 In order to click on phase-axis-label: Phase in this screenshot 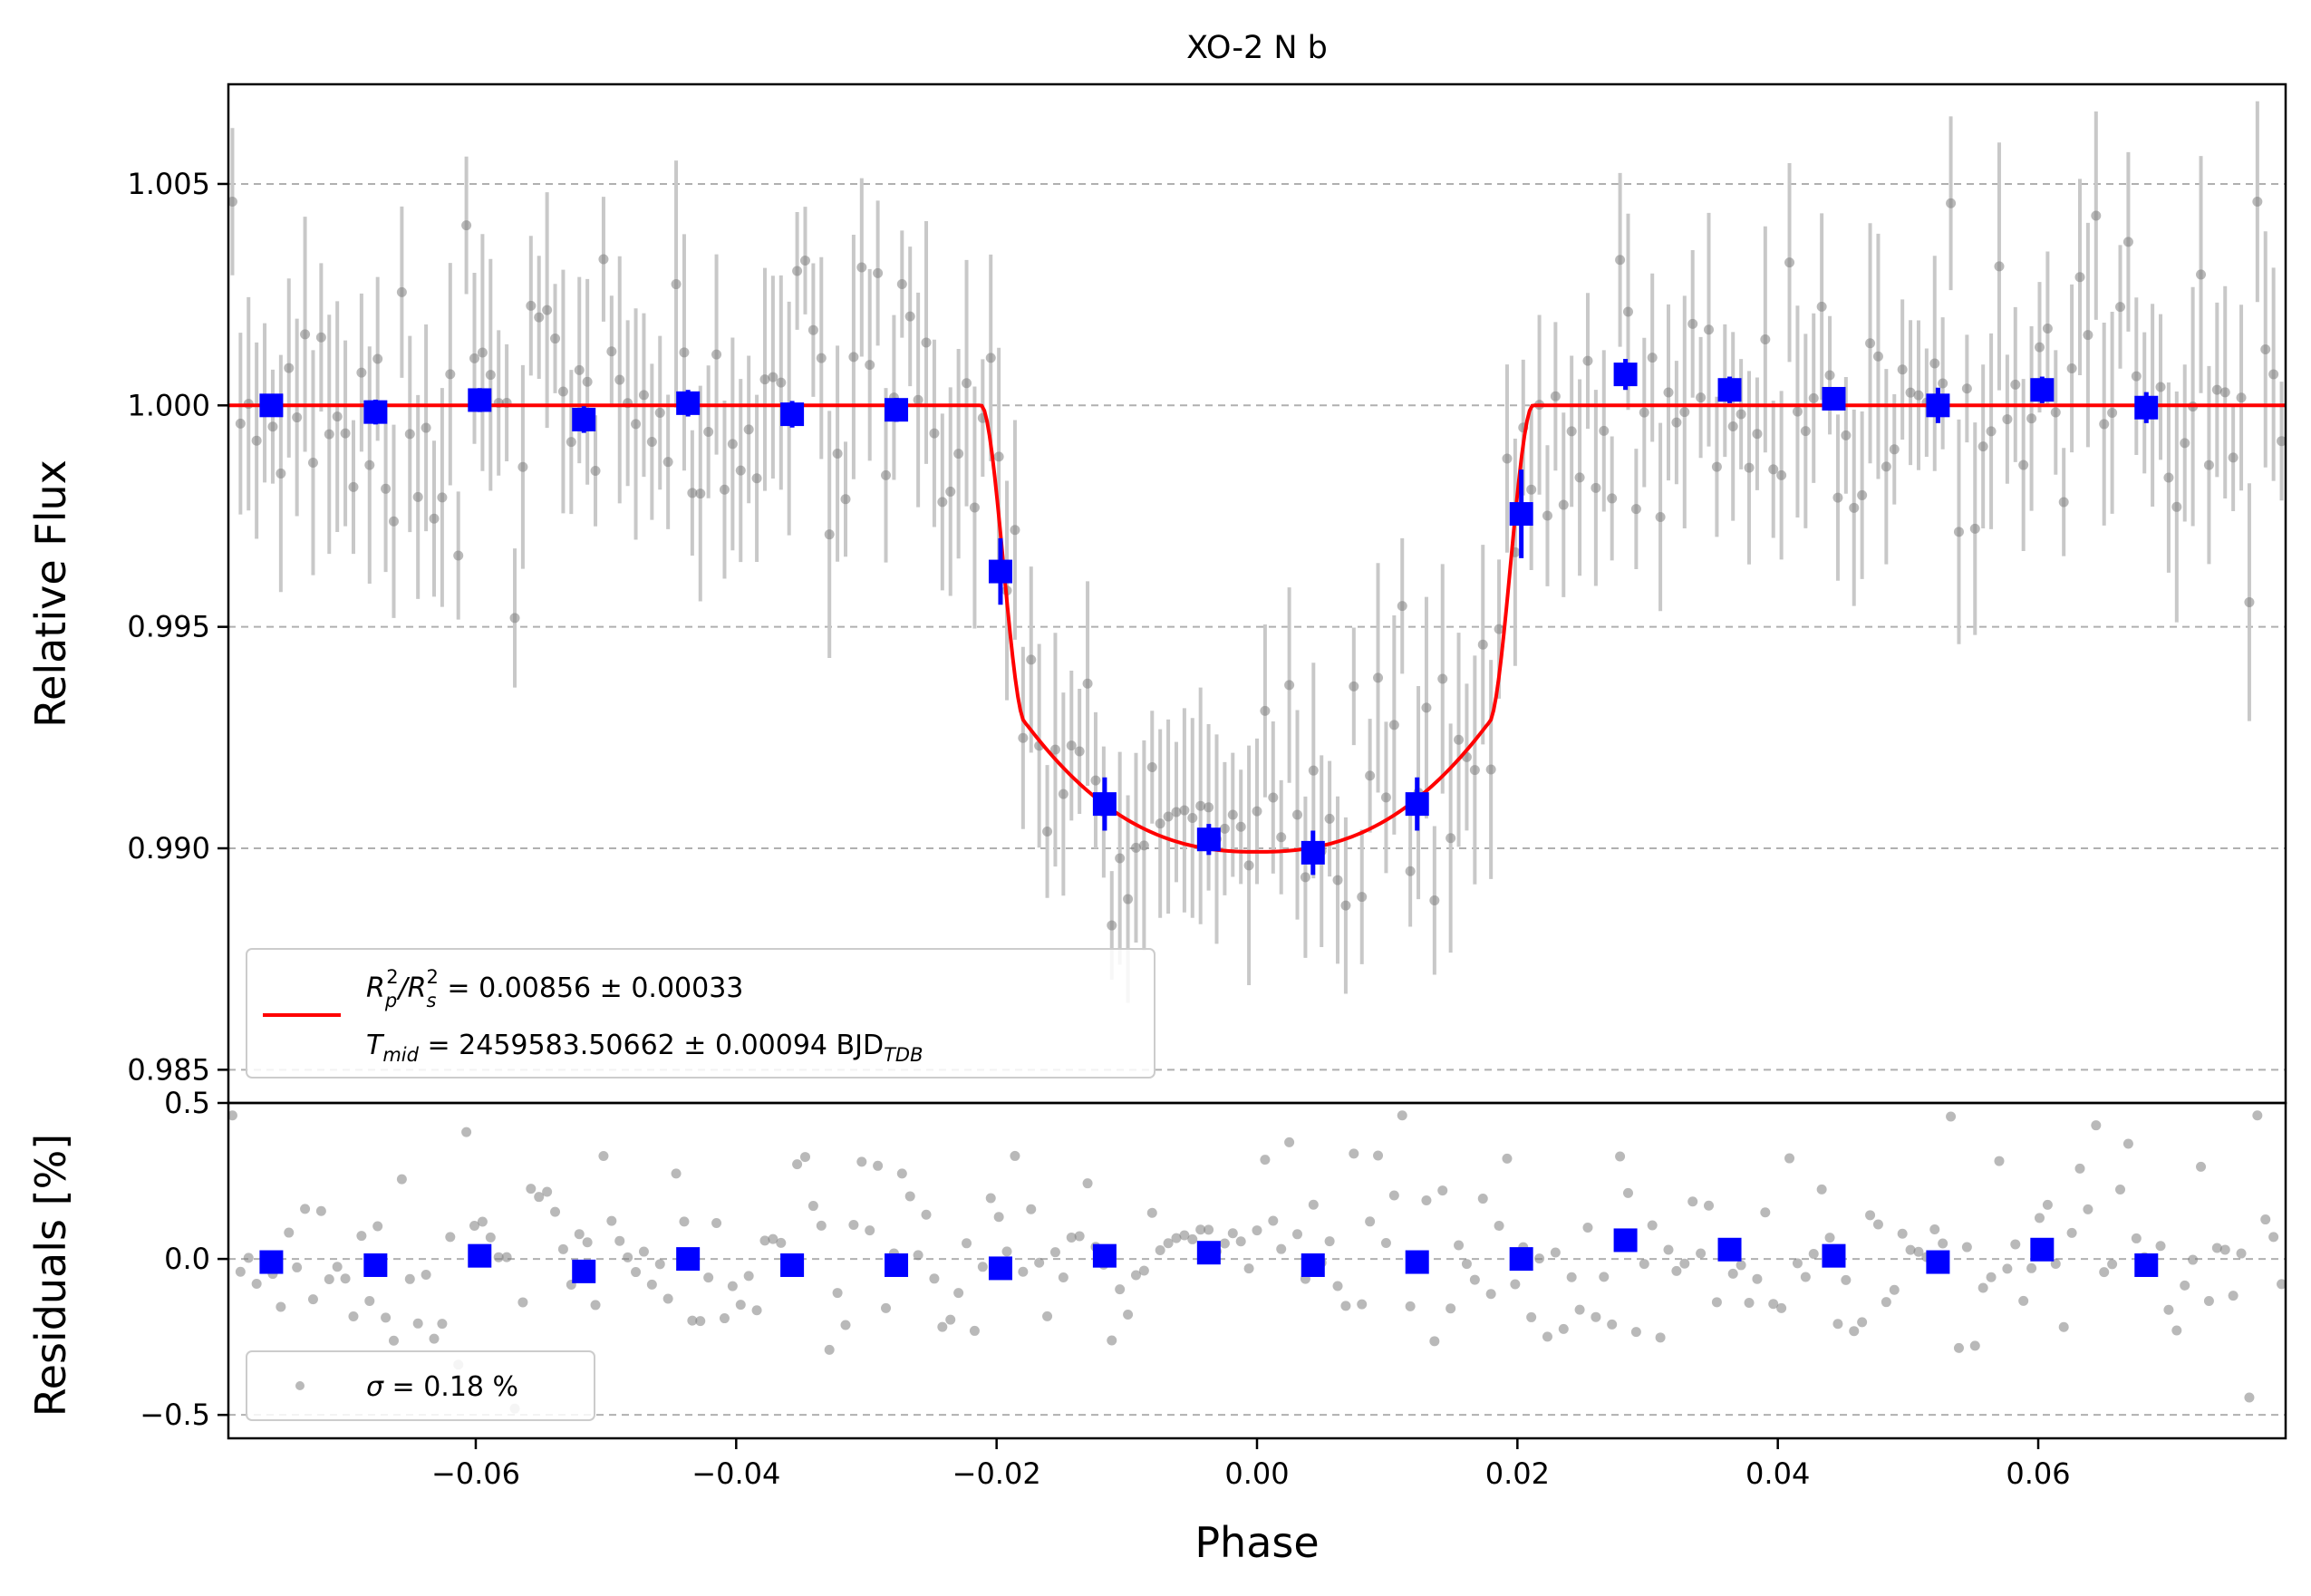, I will do `click(1256, 1542)`.